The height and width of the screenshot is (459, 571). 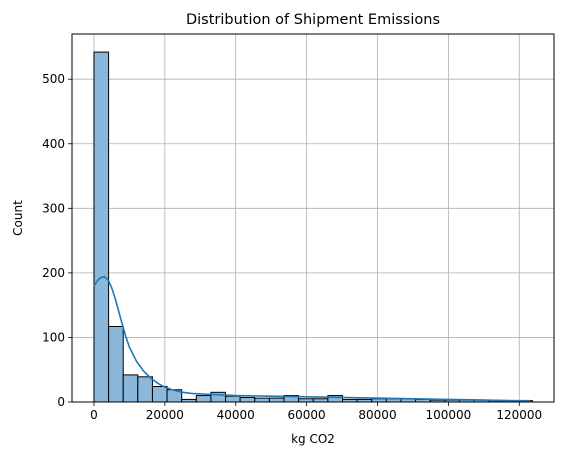 What do you see at coordinates (313, 20) in the screenshot?
I see `chart-title: Distribution of Shipment Emissions` at bounding box center [313, 20].